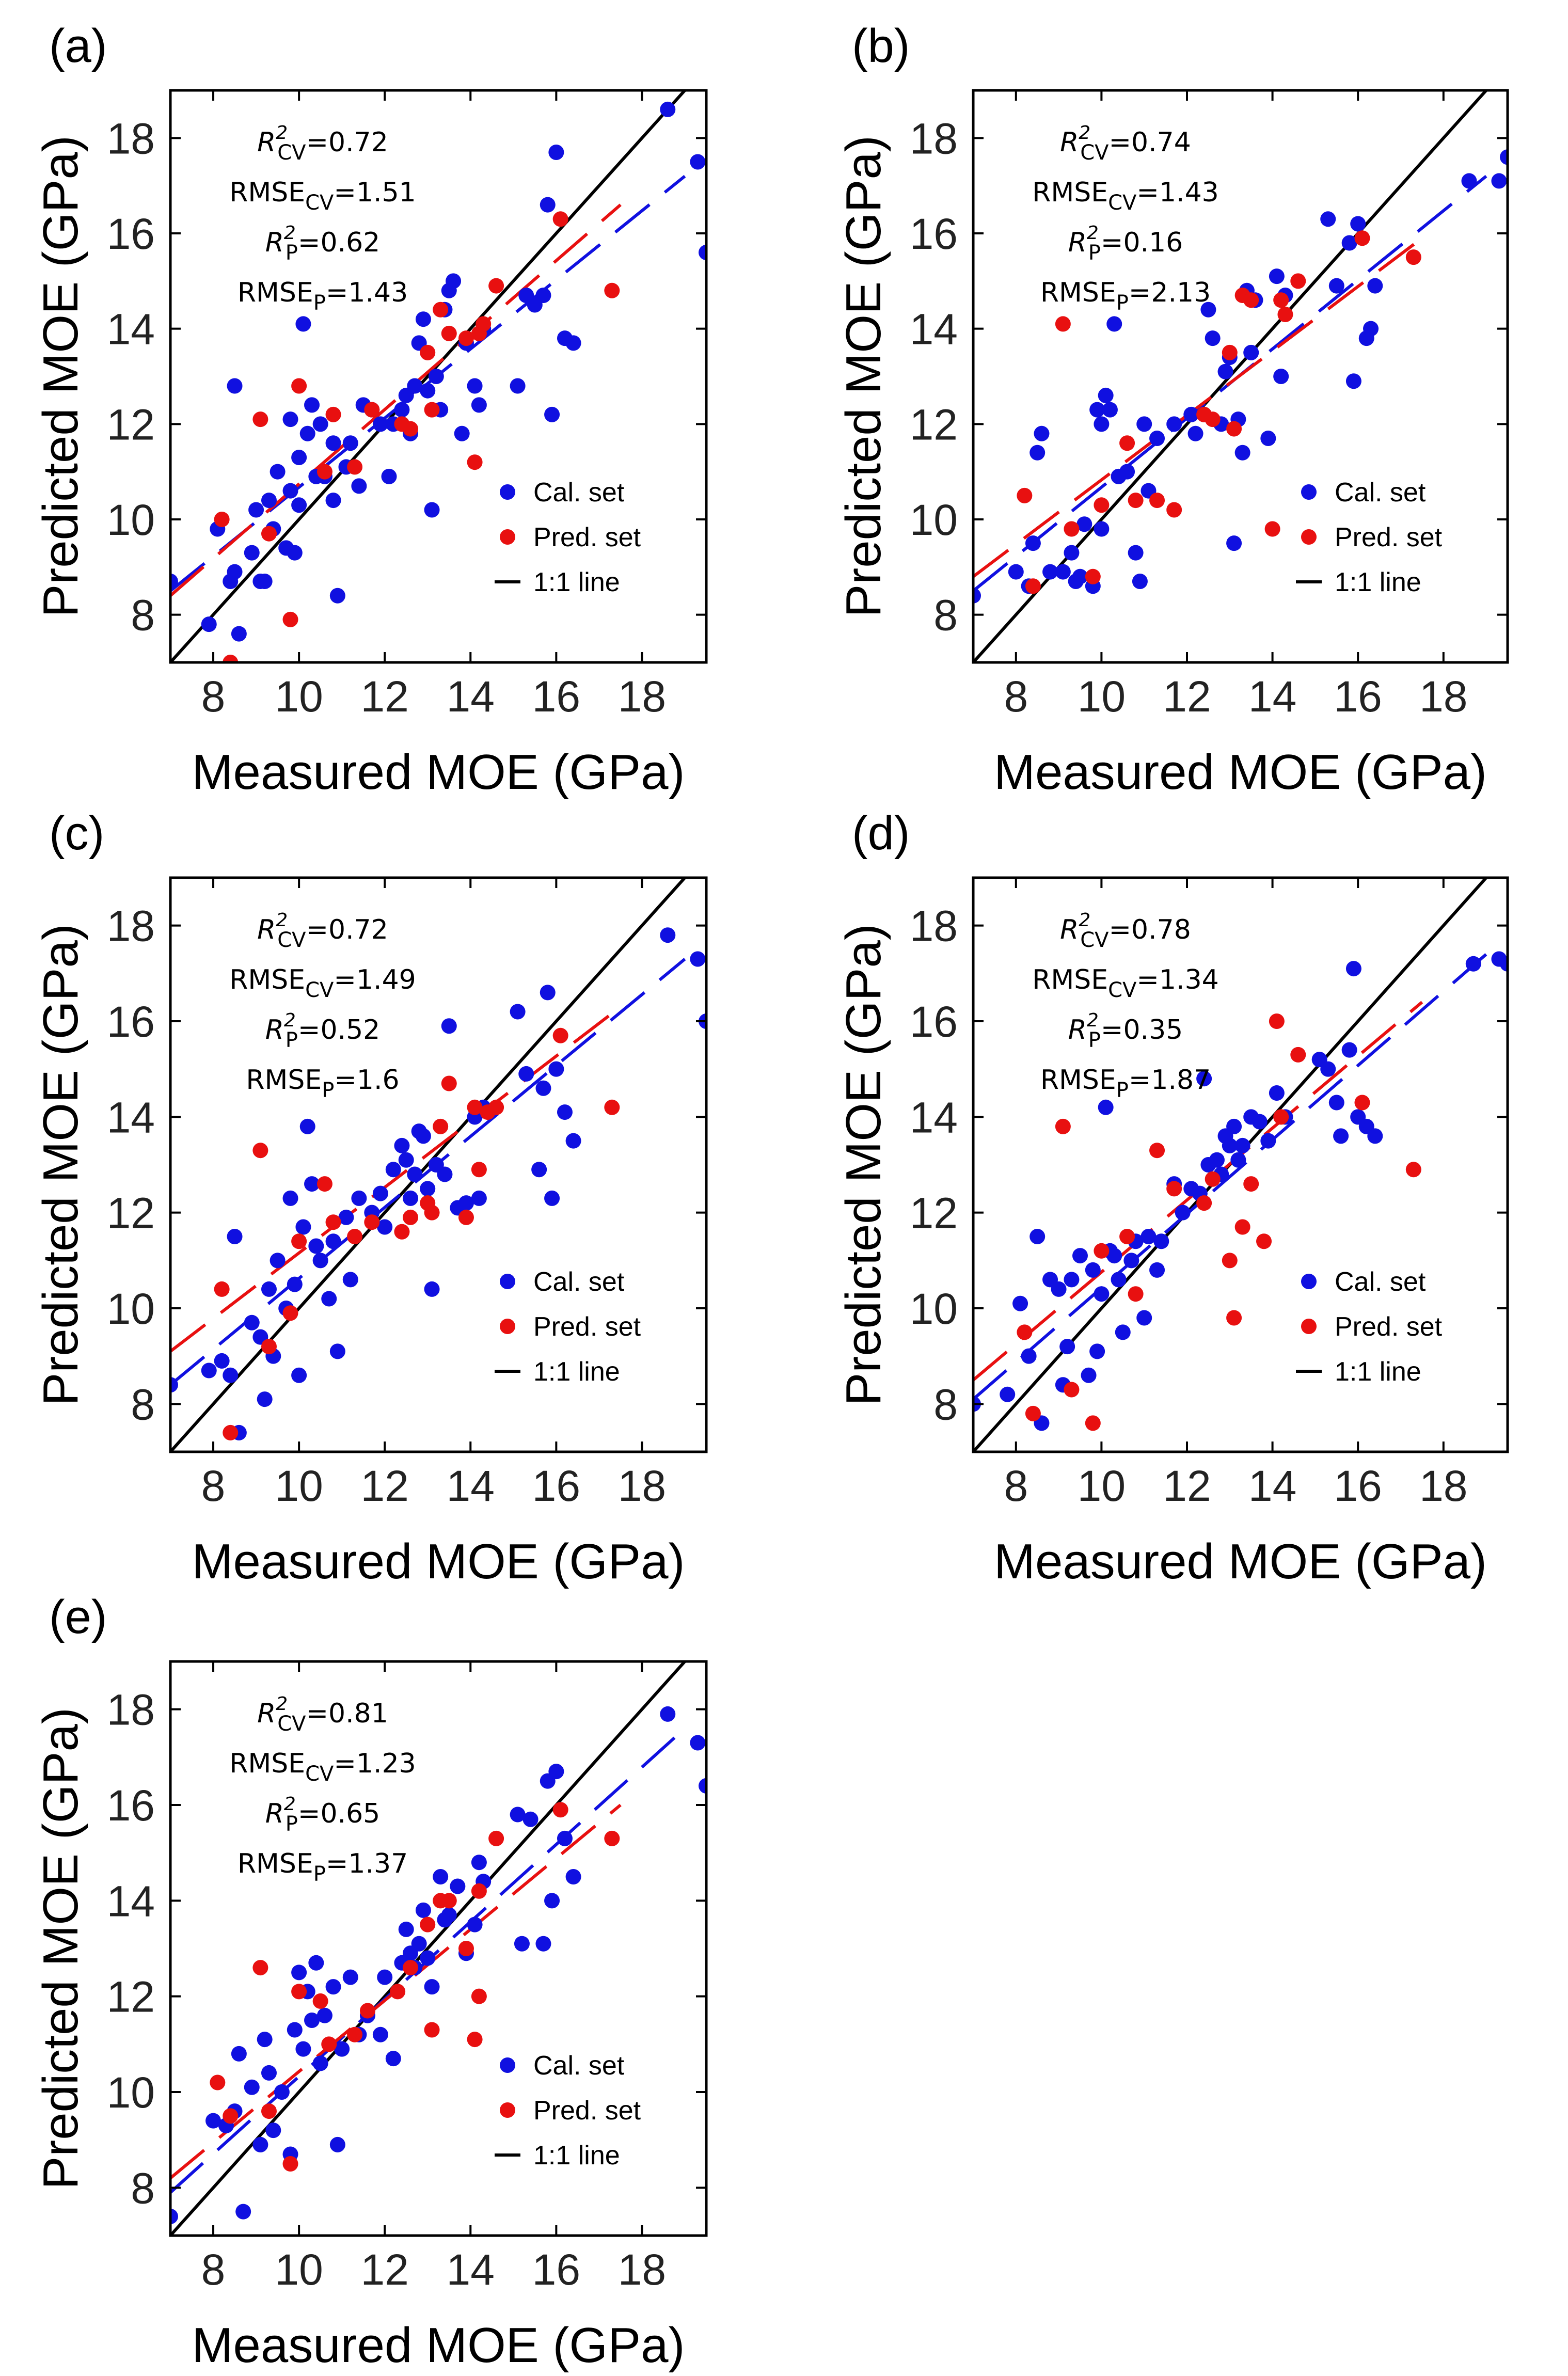 The image size is (1568, 2376). Describe the element at coordinates (322, 144) in the screenshot. I see `stat-line: R2 CV=0.72` at that location.